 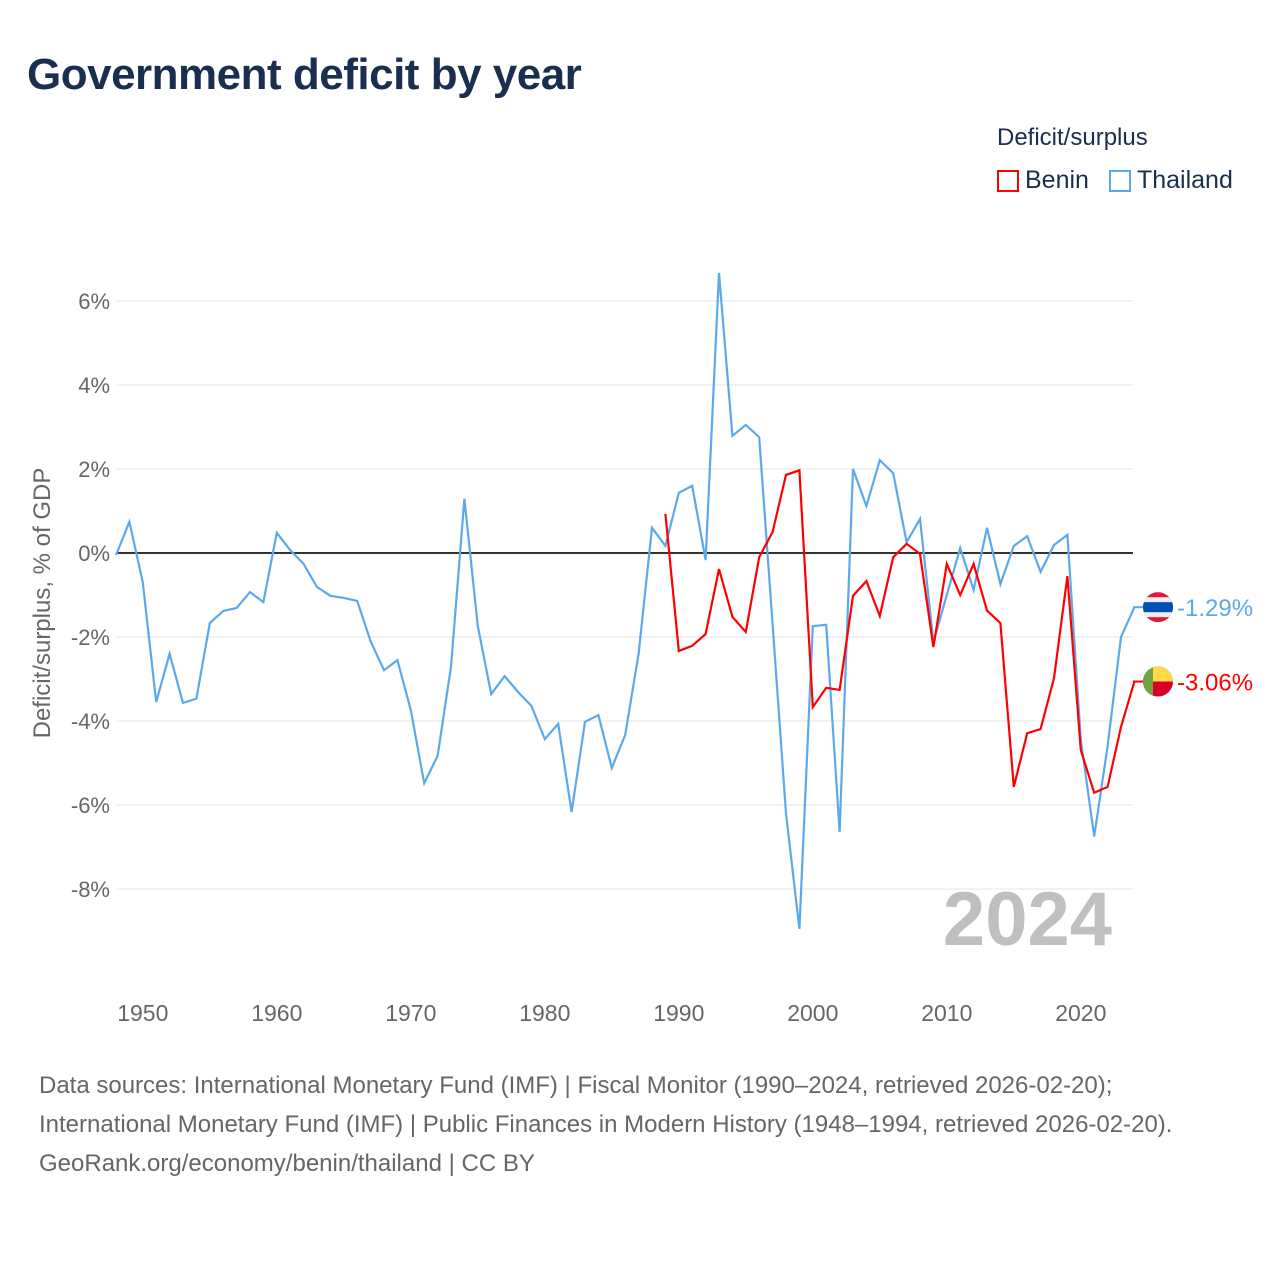 I want to click on x-tick-label: 2020, so click(x=1080, y=1013).